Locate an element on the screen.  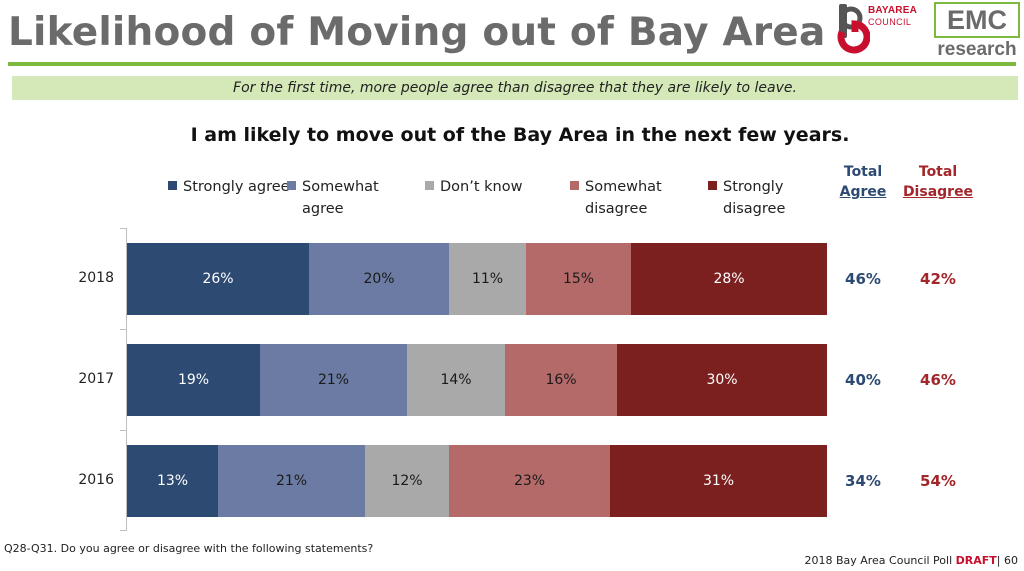
legend-somewhat-agree: Somewhat agree is located at coordinates (348, 198).